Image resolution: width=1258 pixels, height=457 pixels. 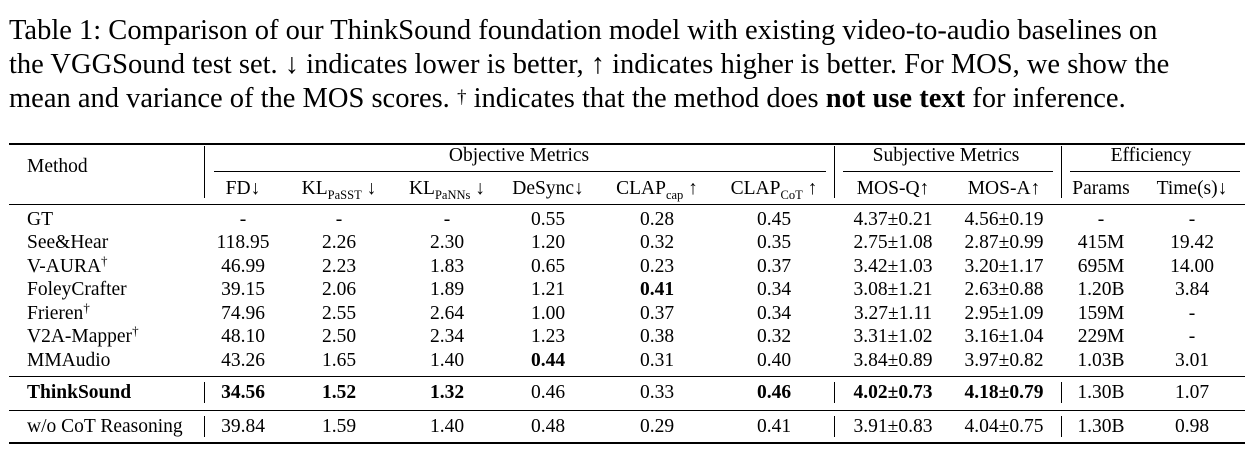 I want to click on table-cell: 415M, so click(x=1101, y=242).